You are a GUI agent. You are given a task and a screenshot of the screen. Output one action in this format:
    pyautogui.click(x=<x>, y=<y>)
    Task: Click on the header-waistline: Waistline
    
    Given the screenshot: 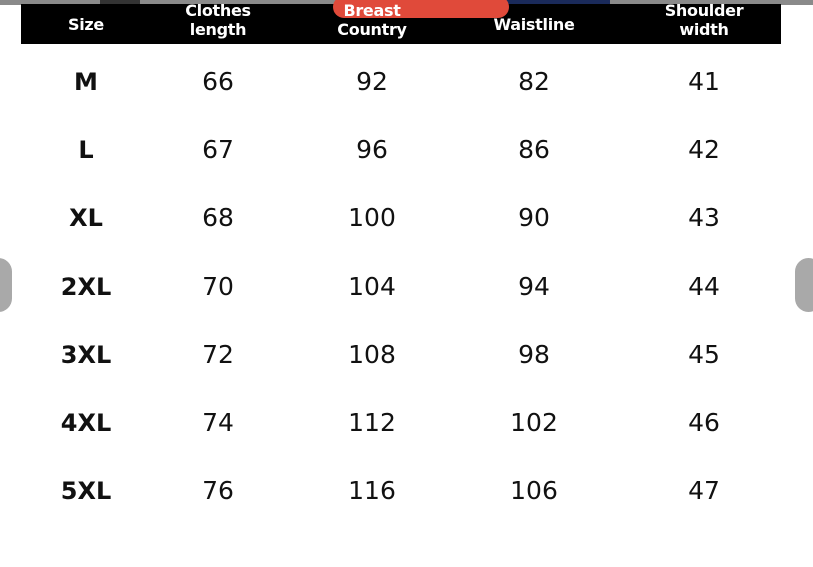 What is the action you would take?
    pyautogui.click(x=534, y=24)
    